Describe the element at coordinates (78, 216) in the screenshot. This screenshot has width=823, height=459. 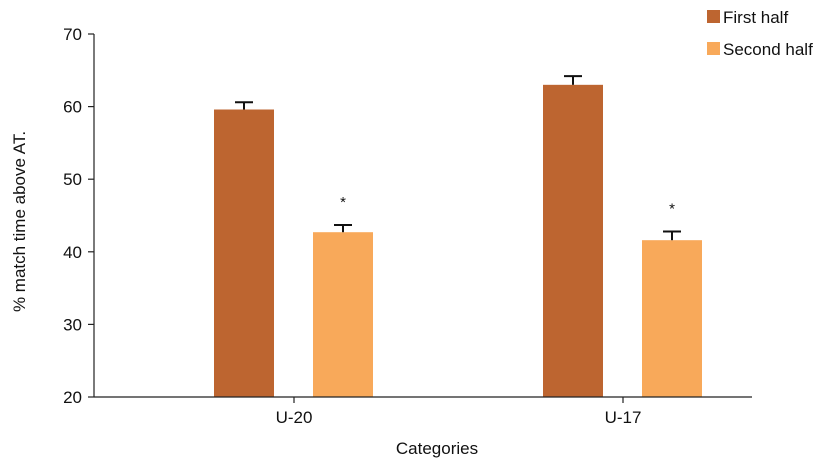
I see `y-axis-ticks: 20 30 40 50 60 70` at that location.